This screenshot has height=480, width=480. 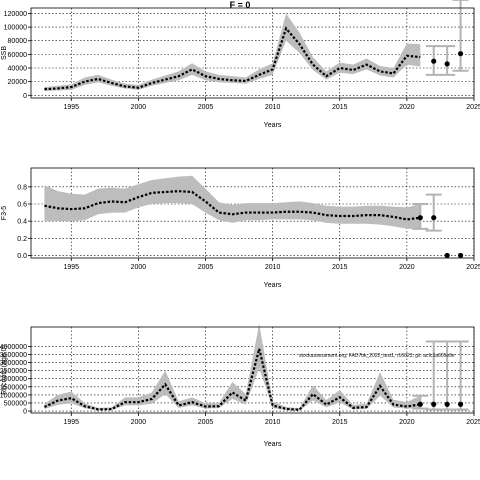 What do you see at coordinates (15, 28) in the screenshot?
I see `y-tick-label: 100000` at bounding box center [15, 28].